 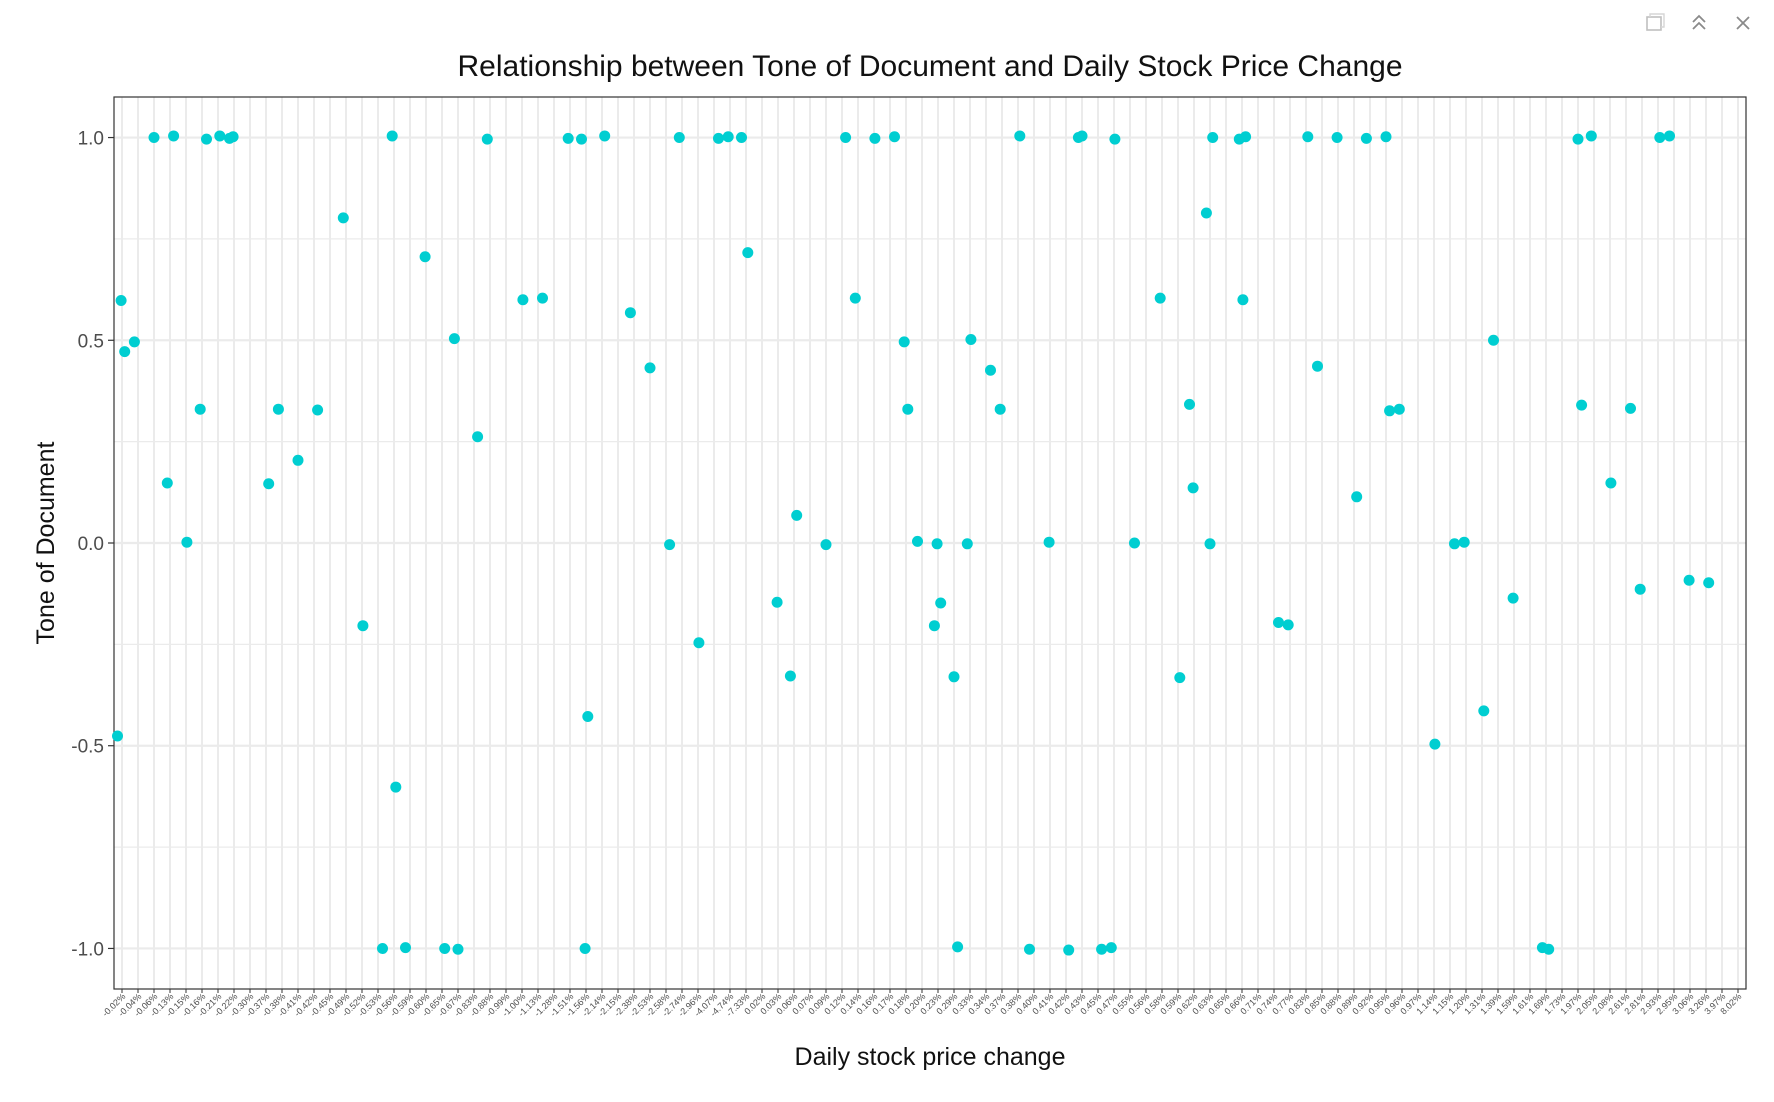 I want to click on y-tick-label: -0.5, so click(x=87, y=747).